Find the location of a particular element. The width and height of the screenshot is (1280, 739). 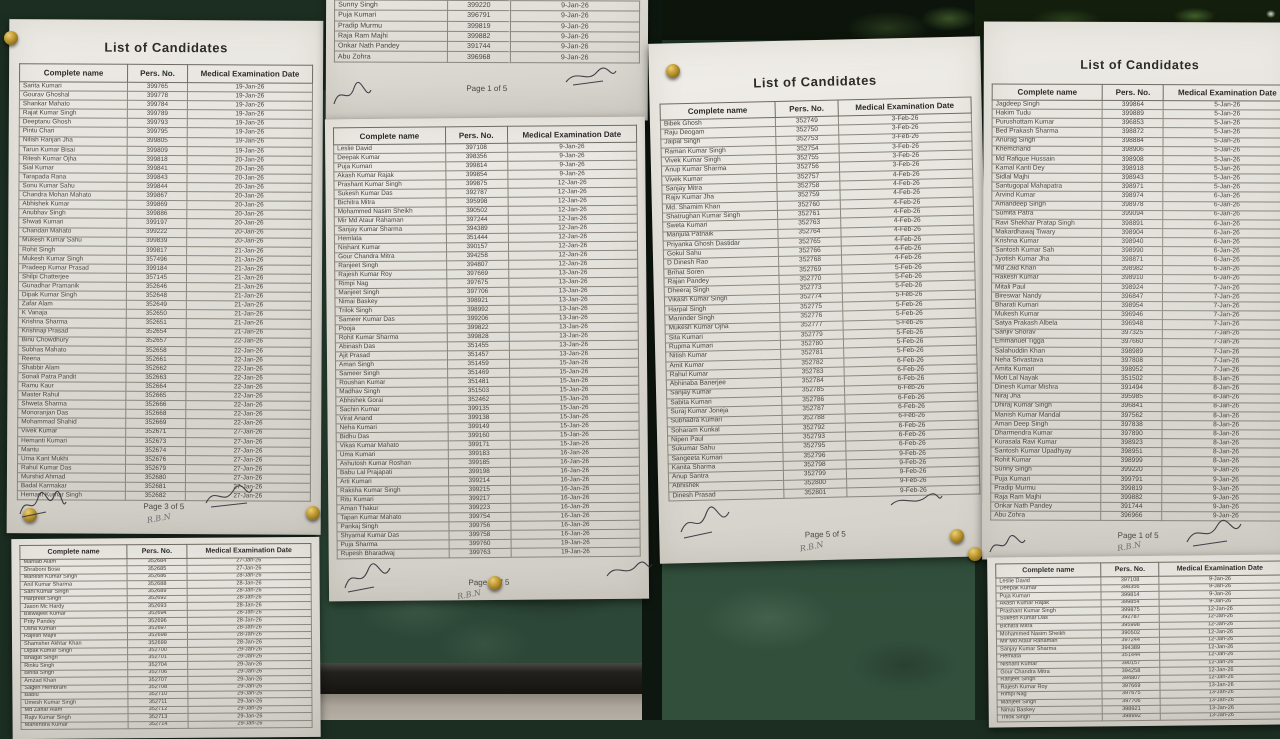

table-cell: 398978 is located at coordinates (1133, 205).